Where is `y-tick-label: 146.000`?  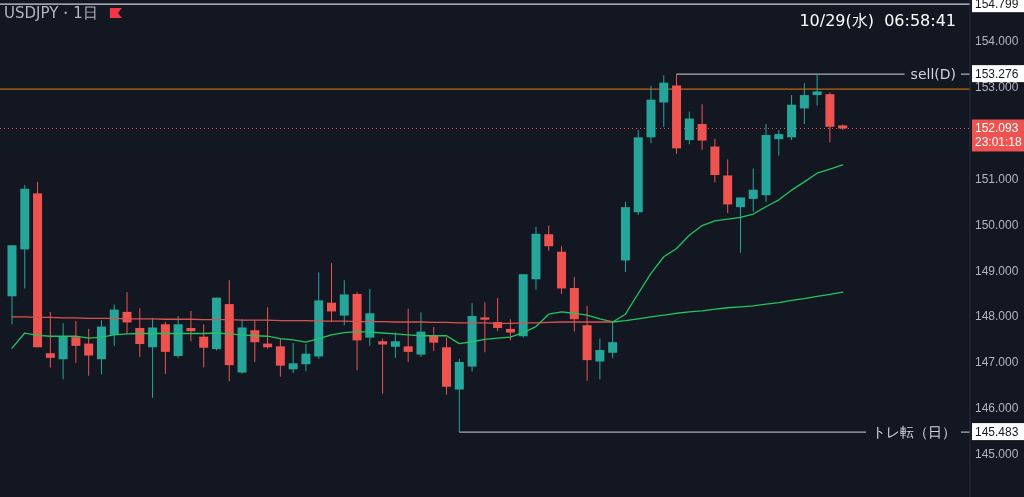
y-tick-label: 146.000 is located at coordinates (997, 408).